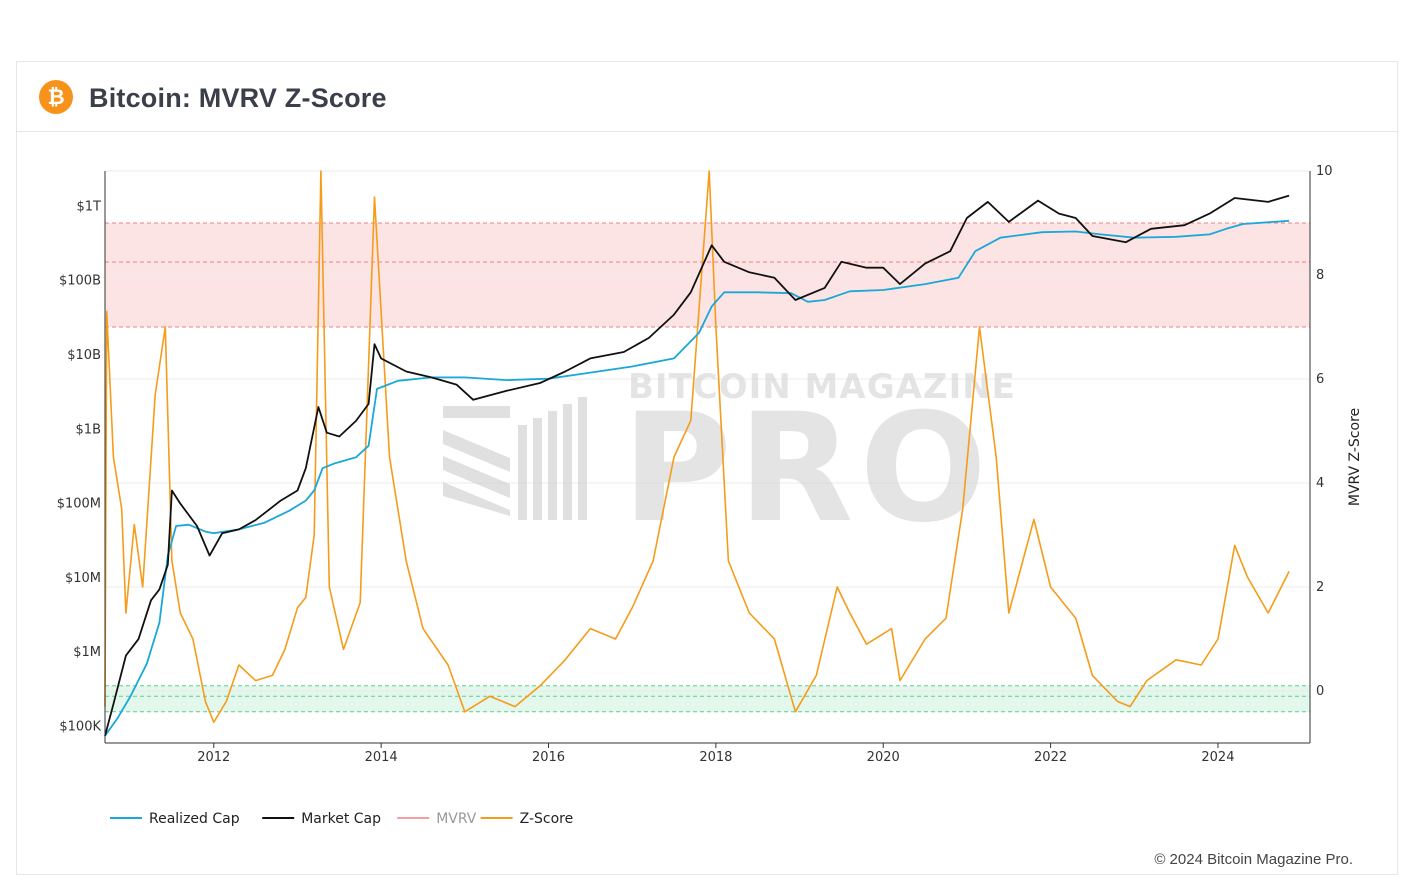  What do you see at coordinates (238, 98) in the screenshot?
I see `page-title: Bitcoin: MVRV Z-Score` at bounding box center [238, 98].